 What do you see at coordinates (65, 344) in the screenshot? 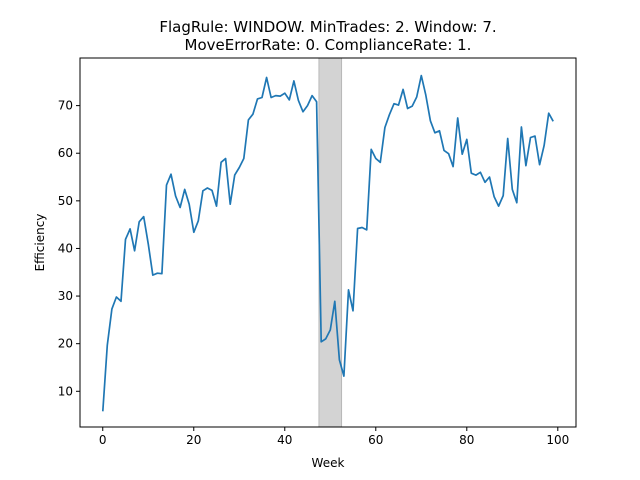
I see `y-tick-label: 20` at bounding box center [65, 344].